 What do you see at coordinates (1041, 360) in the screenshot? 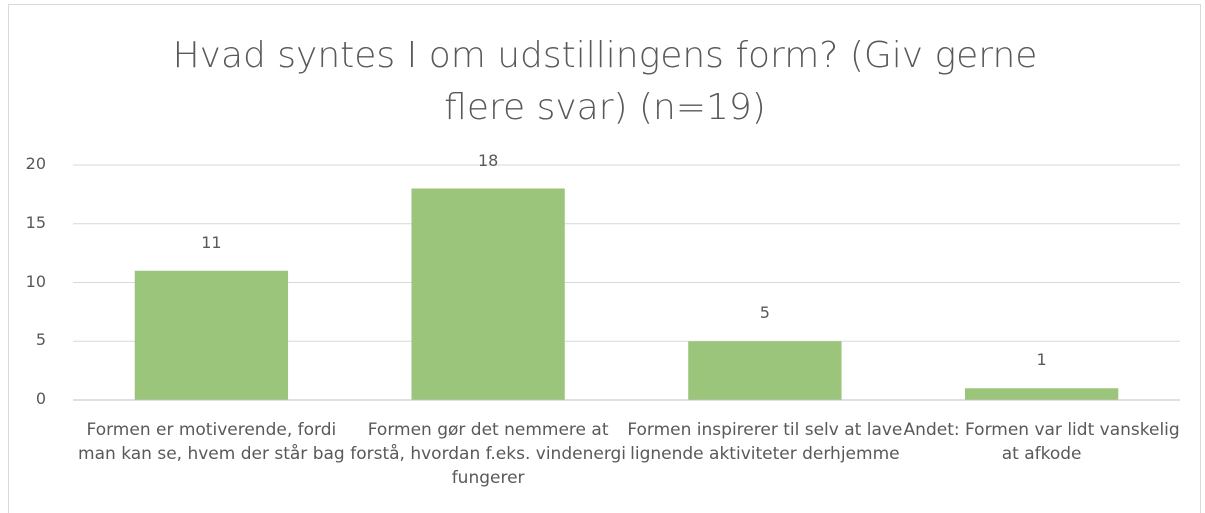
I see `data-label: 1` at bounding box center [1041, 360].